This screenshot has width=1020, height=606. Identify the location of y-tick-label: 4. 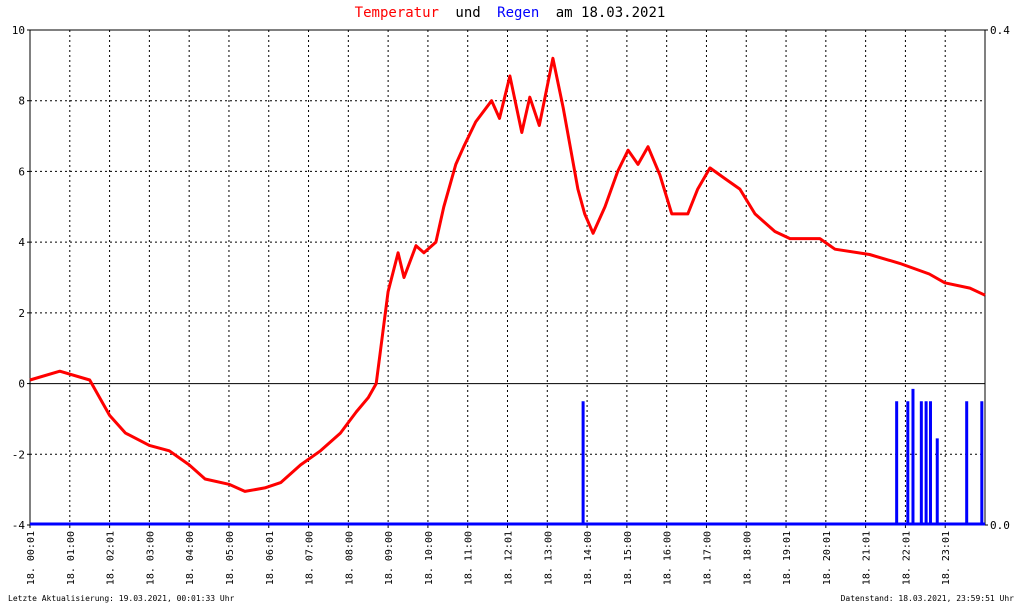
(21, 242).